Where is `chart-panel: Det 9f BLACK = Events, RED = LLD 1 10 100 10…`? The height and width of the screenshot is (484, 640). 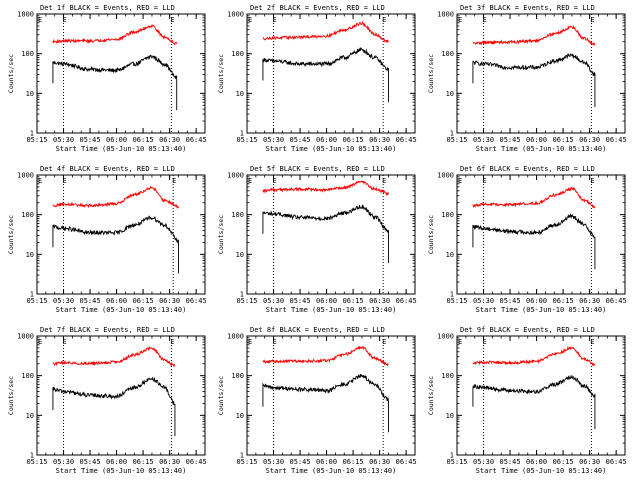 chart-panel: Det 9f BLACK = Events, RED = LLD 1 10 100 10… is located at coordinates (527, 400).